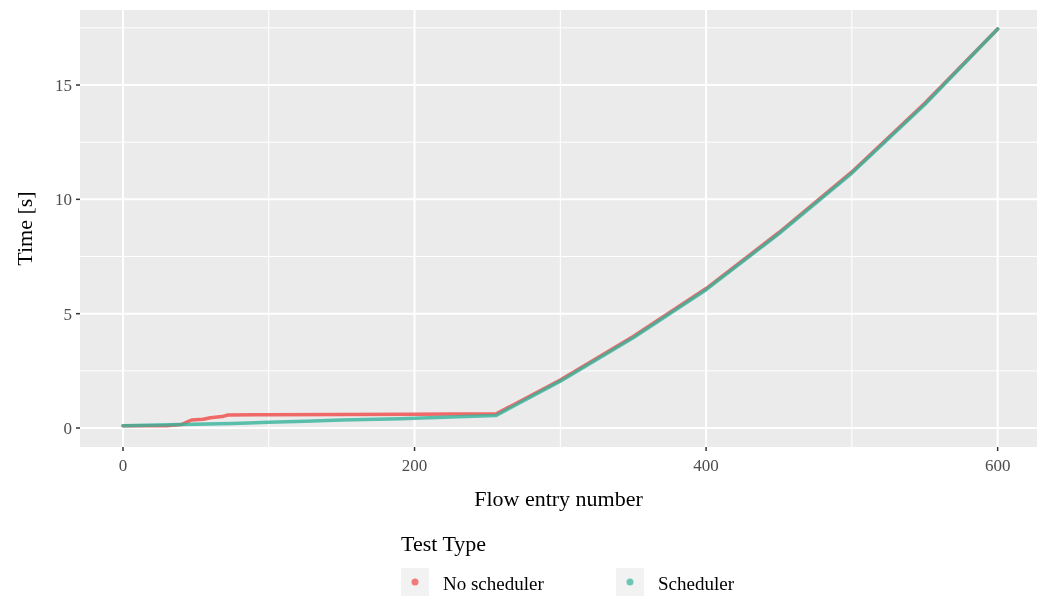  What do you see at coordinates (67, 314) in the screenshot?
I see `y-tick-label: 5` at bounding box center [67, 314].